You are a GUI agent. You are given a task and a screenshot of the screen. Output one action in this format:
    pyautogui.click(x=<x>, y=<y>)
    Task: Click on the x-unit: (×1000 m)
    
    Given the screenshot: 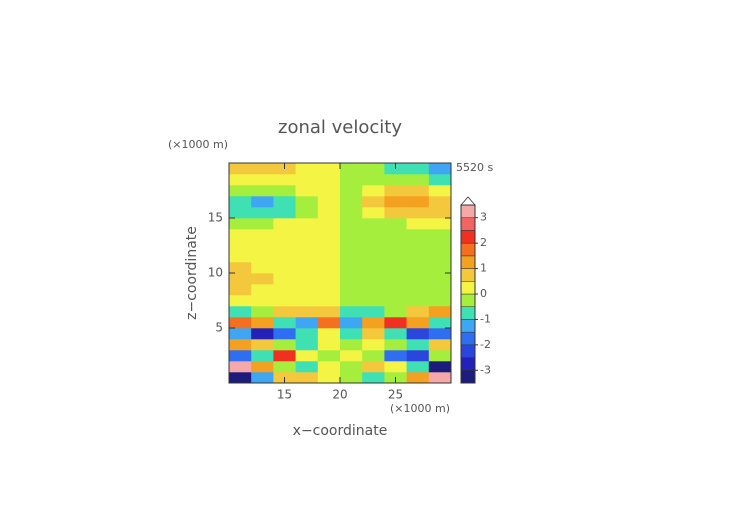 What is the action you would take?
    pyautogui.click(x=420, y=408)
    